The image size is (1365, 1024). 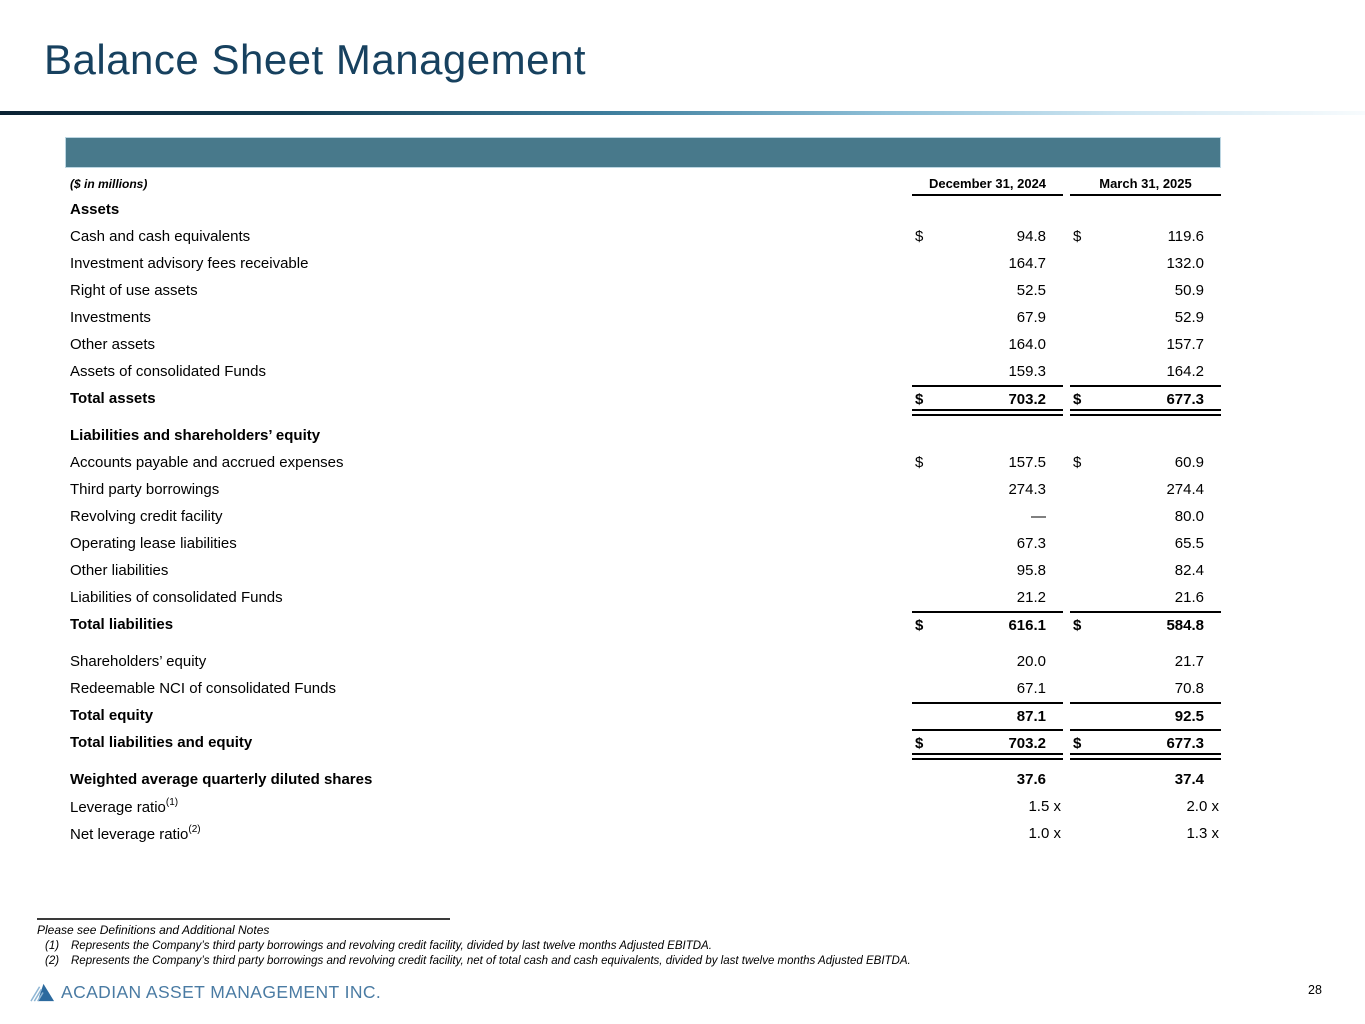 What do you see at coordinates (987, 806) in the screenshot?
I see `value-cell-dec-2024: 1.5 x` at bounding box center [987, 806].